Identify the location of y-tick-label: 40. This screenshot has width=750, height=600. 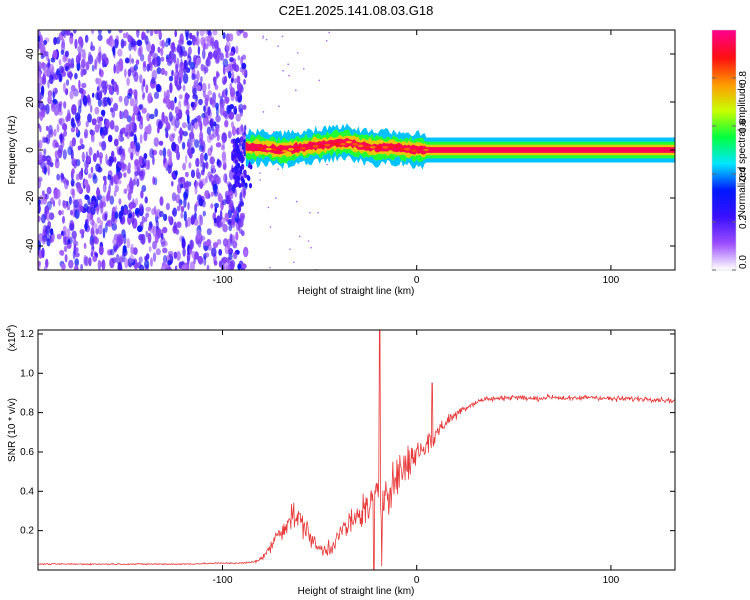
(30, 54).